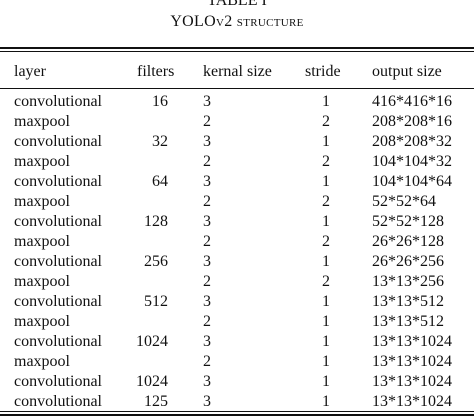  Describe the element at coordinates (237, 71) in the screenshot. I see `header-kernel-size: kernal size` at that location.